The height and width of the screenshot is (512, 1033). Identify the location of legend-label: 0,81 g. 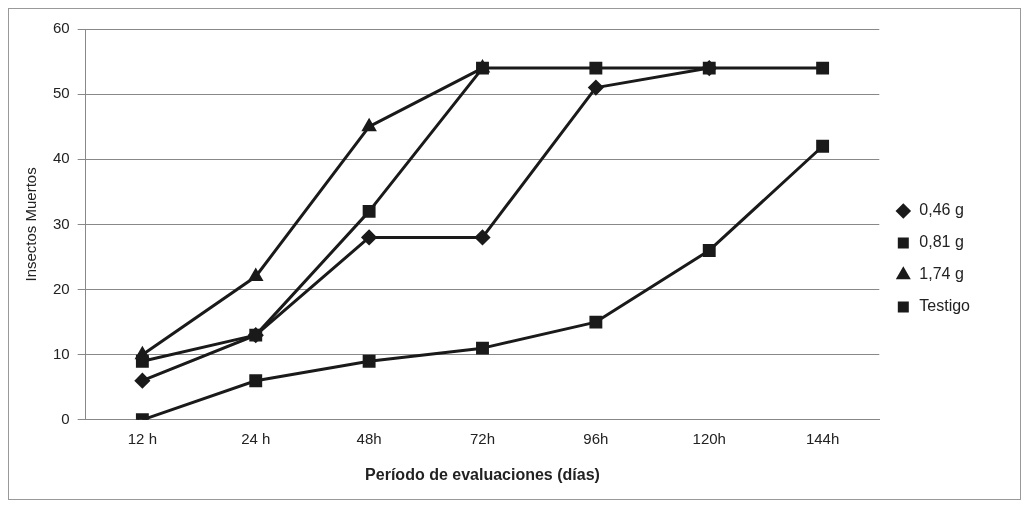
(941, 242).